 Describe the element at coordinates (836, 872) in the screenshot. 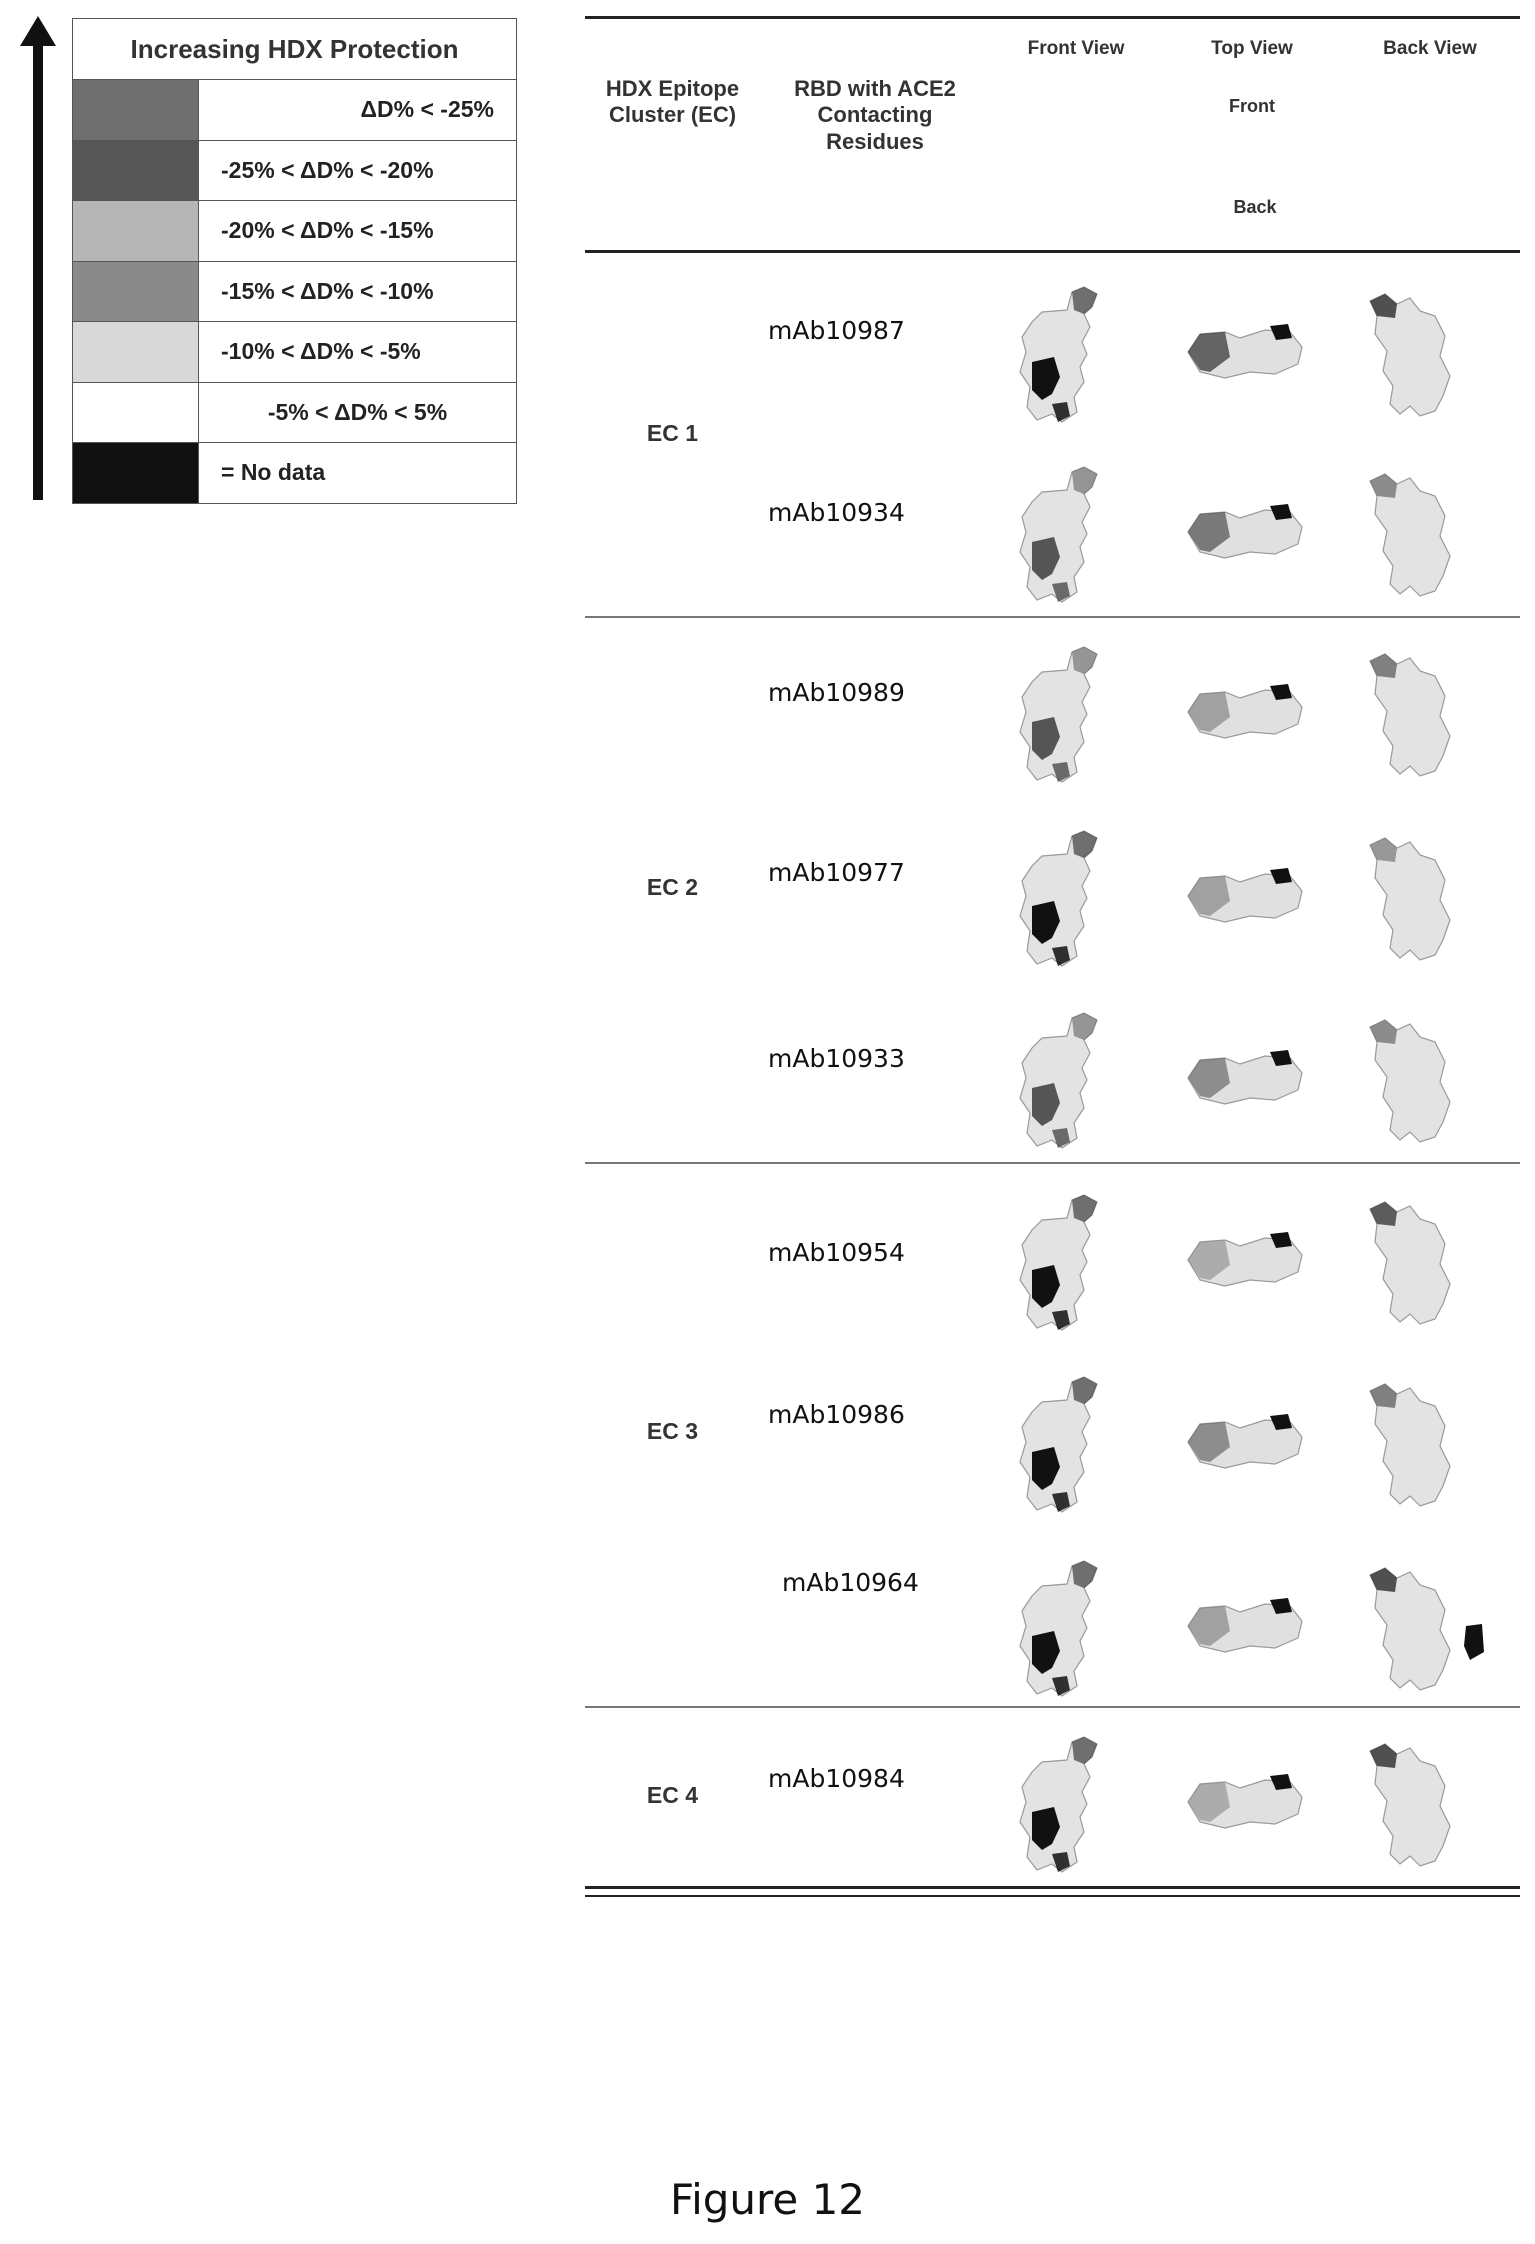

I see `antibody-label: mAb10977` at that location.